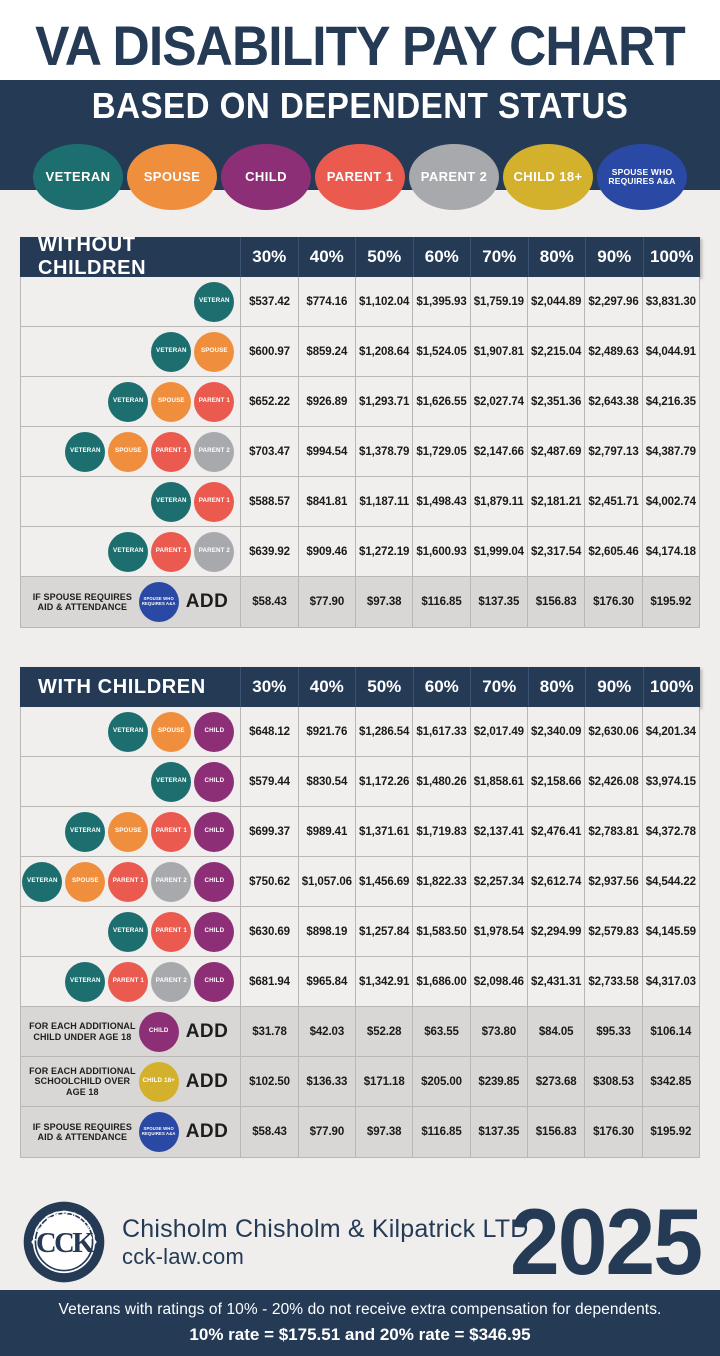  Describe the element at coordinates (326, 687) in the screenshot. I see `column-header-40pct: 40%` at that location.